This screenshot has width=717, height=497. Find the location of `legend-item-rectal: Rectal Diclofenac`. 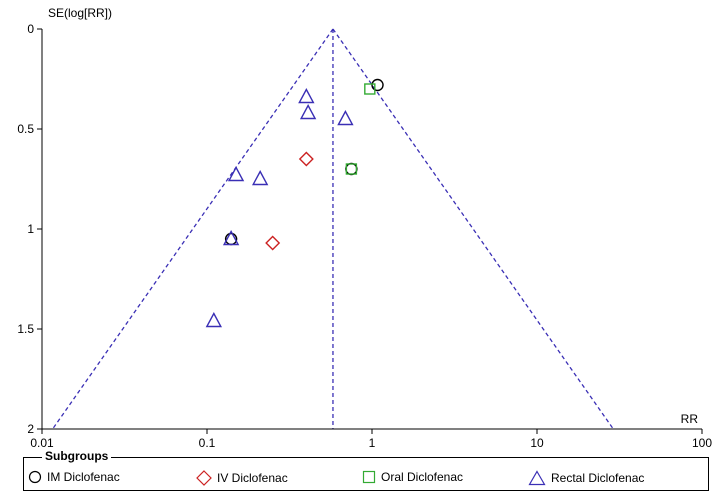

legend-item-rectal: Rectal Diclofenac is located at coordinates (586, 478).